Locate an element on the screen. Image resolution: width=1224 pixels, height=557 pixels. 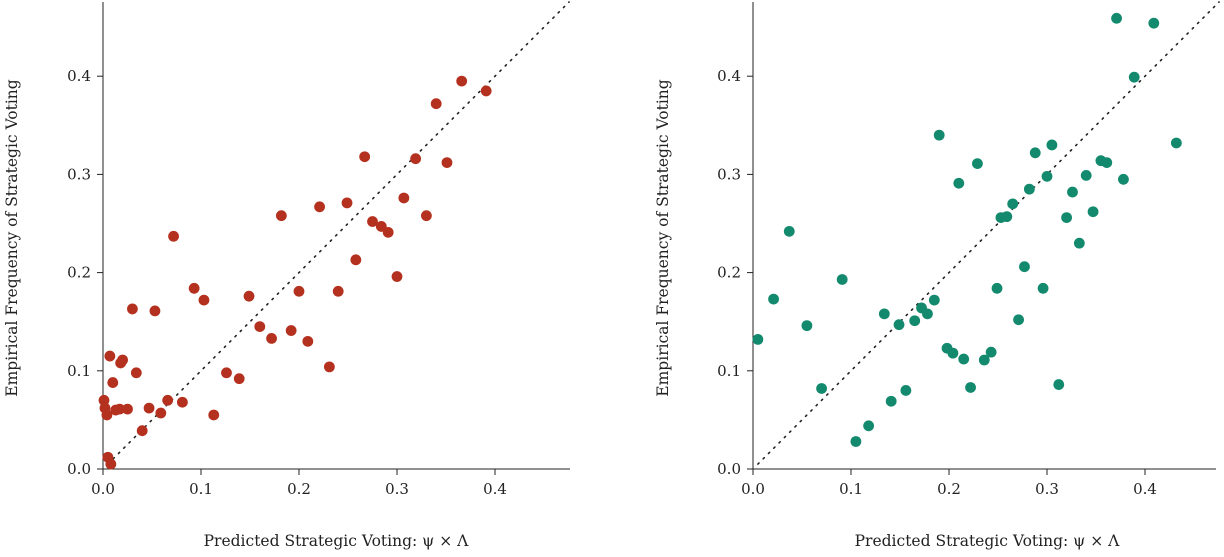
y-tick-label: 0.0 is located at coordinates (729, 469).